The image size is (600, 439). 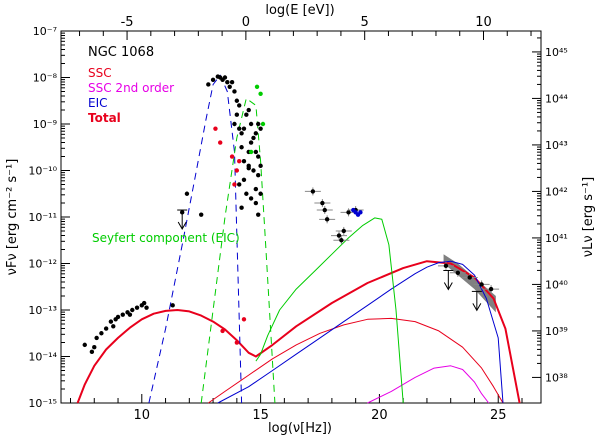 I want to click on top-tick-label: 5, so click(x=365, y=22).